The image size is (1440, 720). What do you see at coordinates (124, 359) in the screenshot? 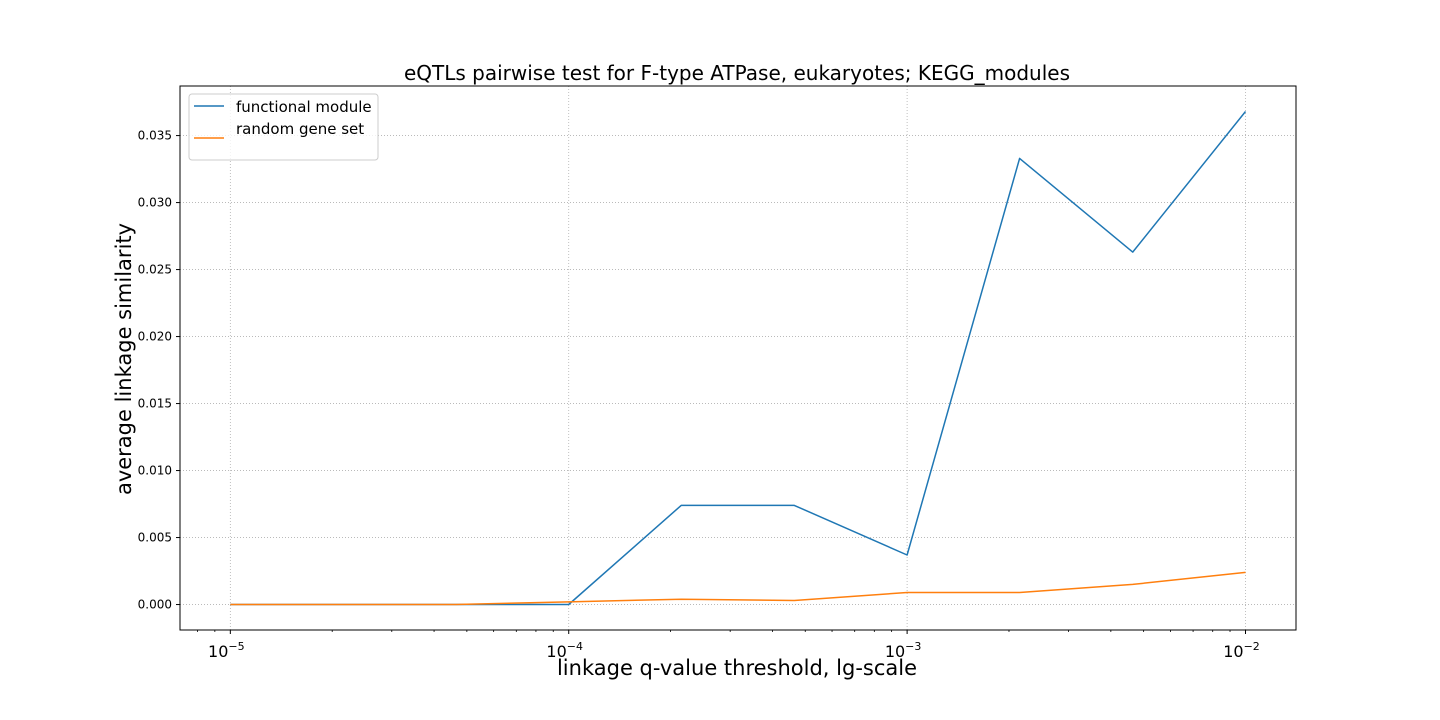
I see `y-axis-label: average linkage similarity` at bounding box center [124, 359].